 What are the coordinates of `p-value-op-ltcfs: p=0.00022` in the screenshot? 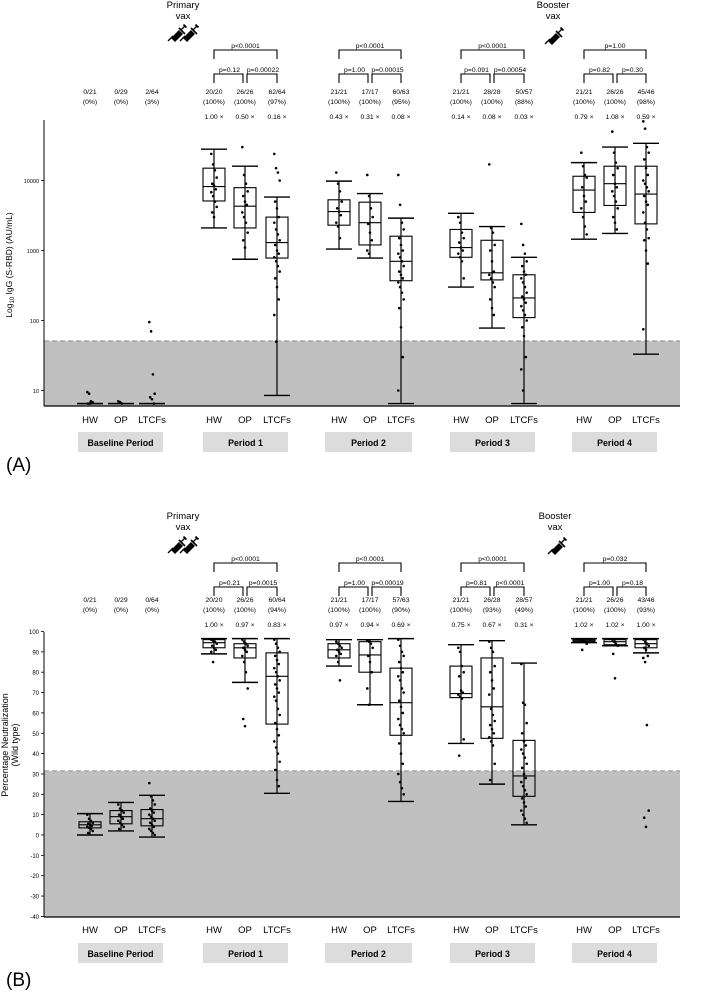 It's located at (263, 70).